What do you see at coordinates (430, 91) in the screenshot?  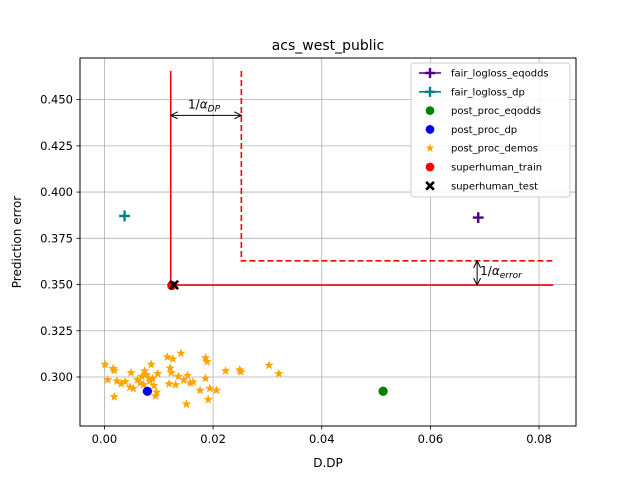 I see `legend-marker-fair_logloss_dp` at bounding box center [430, 91].